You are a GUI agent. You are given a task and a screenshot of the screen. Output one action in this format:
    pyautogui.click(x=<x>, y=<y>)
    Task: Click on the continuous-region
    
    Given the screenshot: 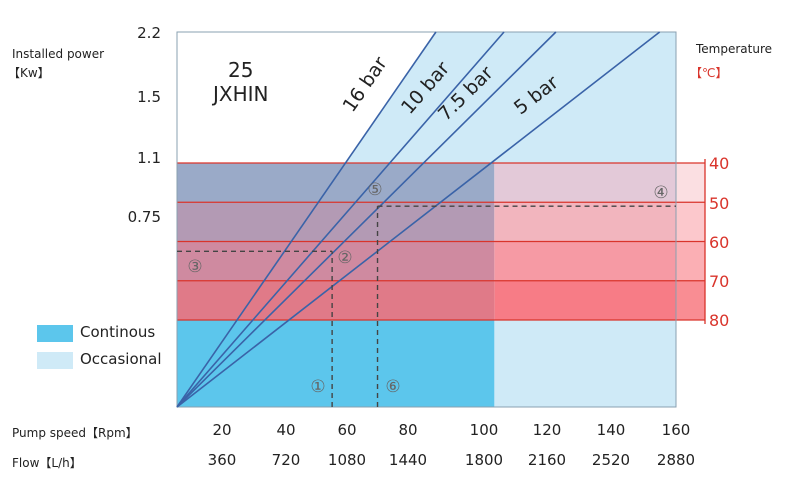 What is the action you would take?
    pyautogui.click(x=336, y=363)
    